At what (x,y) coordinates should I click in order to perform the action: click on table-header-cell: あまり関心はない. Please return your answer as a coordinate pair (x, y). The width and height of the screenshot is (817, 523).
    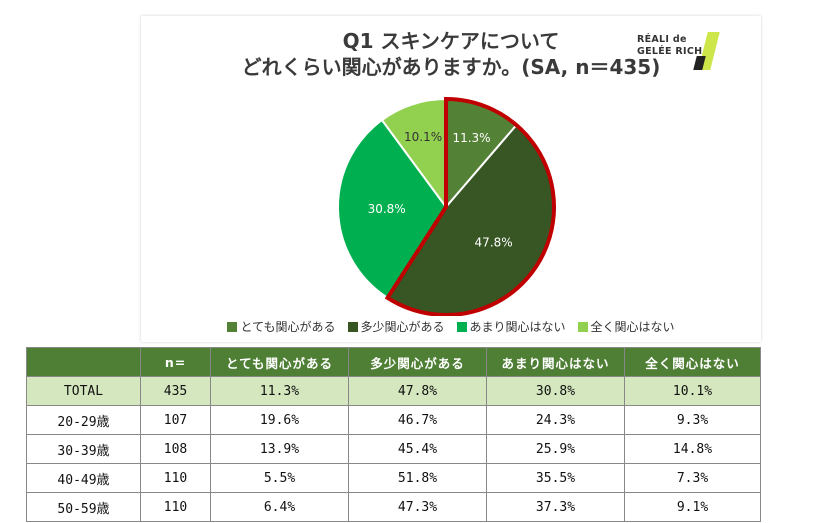
    Looking at the image, I should click on (555, 362).